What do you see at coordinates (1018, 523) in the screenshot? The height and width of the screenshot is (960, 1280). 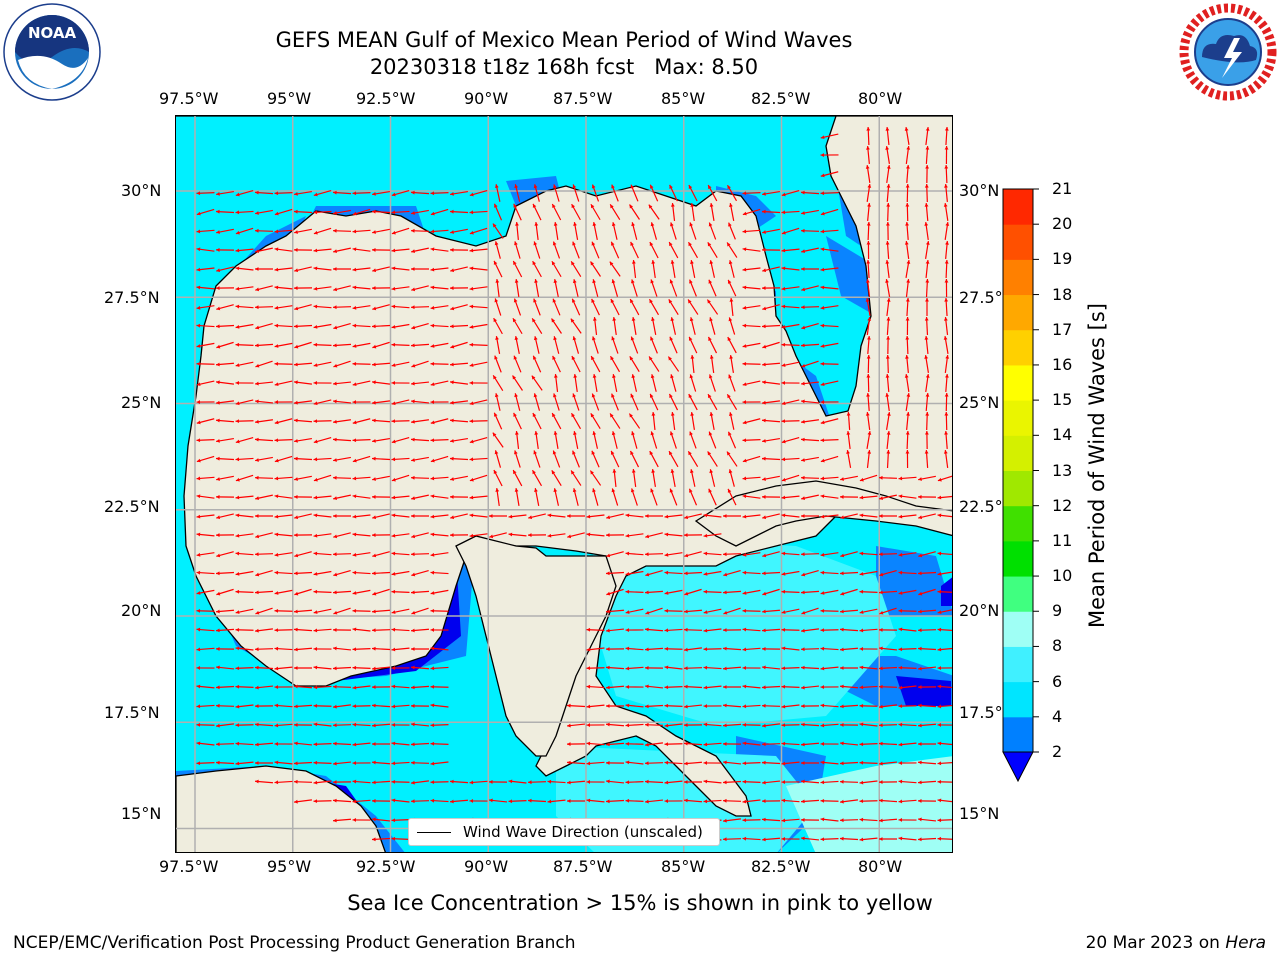 I see `colorbar-segment` at bounding box center [1018, 523].